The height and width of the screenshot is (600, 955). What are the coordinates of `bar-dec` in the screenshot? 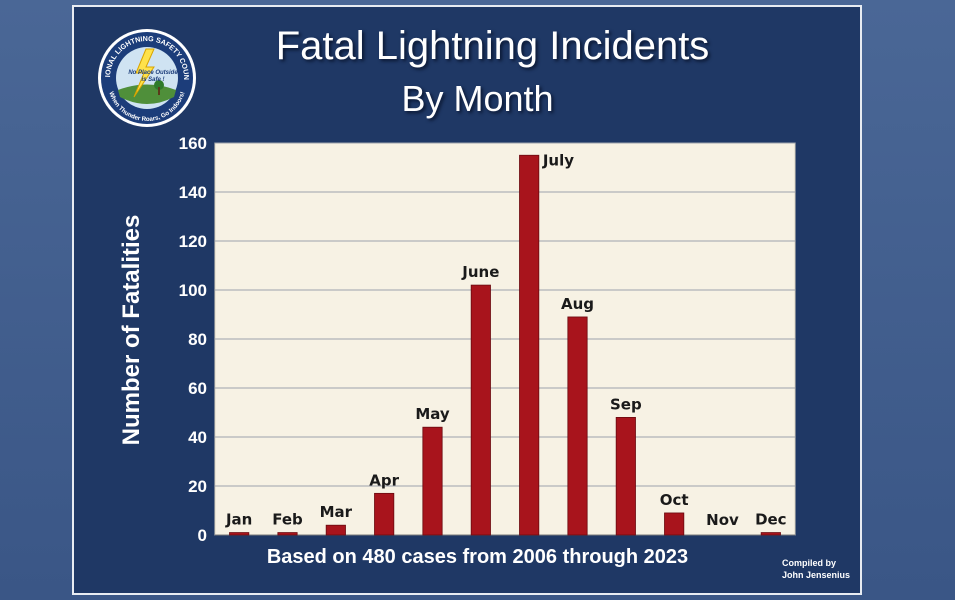 It's located at (770, 534).